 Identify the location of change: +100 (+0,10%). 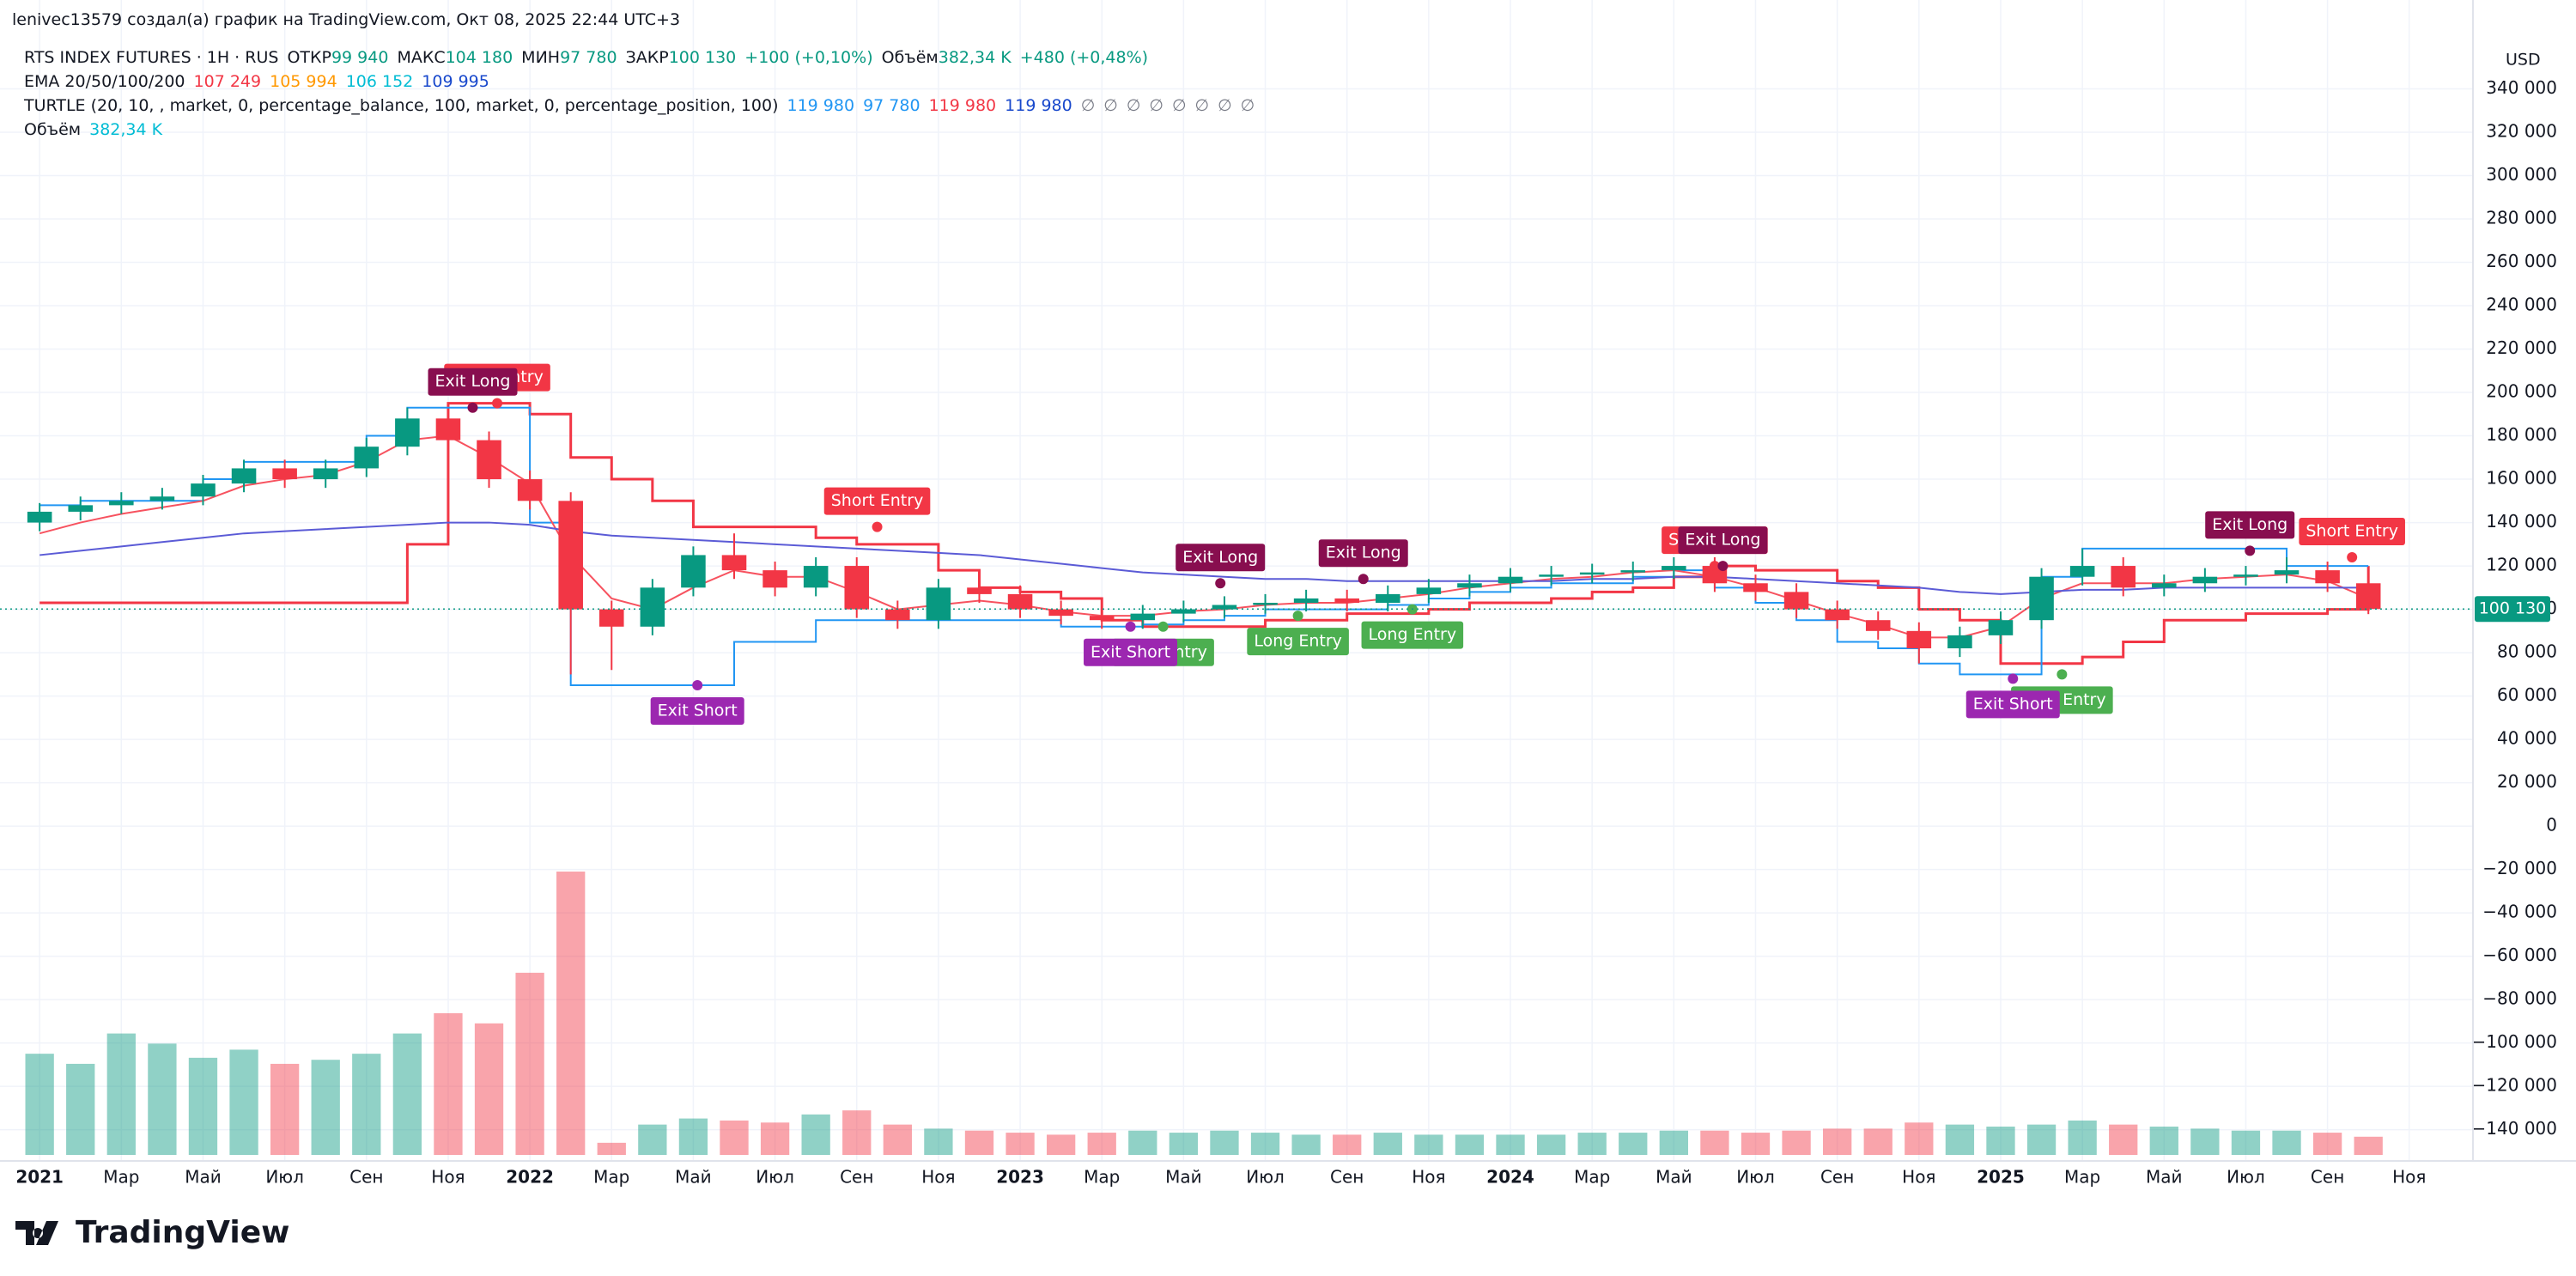
(808, 57).